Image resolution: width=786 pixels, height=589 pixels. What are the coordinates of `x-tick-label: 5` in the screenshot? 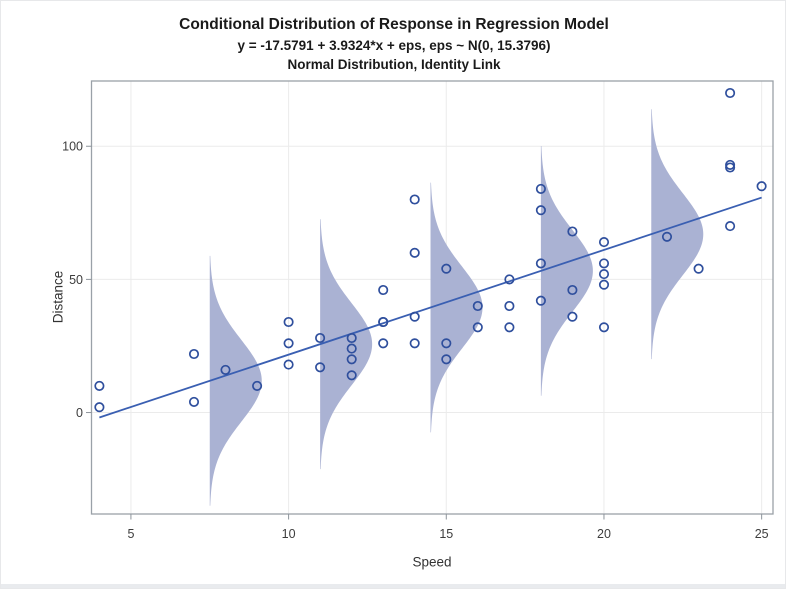 It's located at (130, 534).